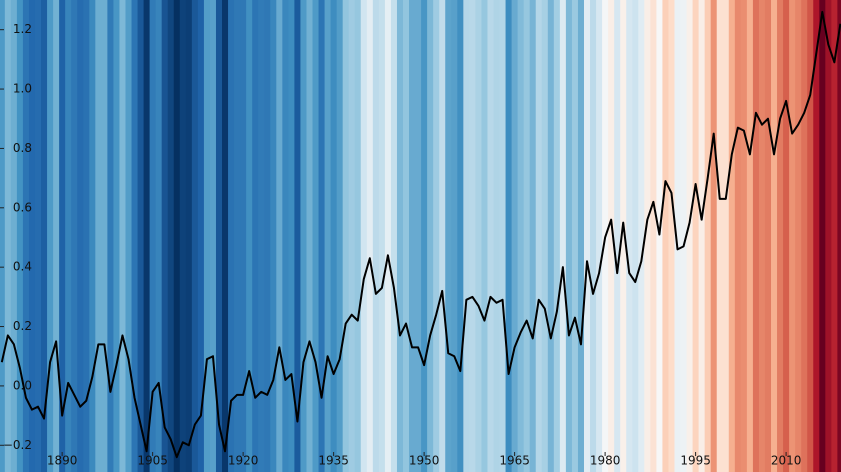  Describe the element at coordinates (22, 148) in the screenshot. I see `y-tick-label: 0.8` at that location.